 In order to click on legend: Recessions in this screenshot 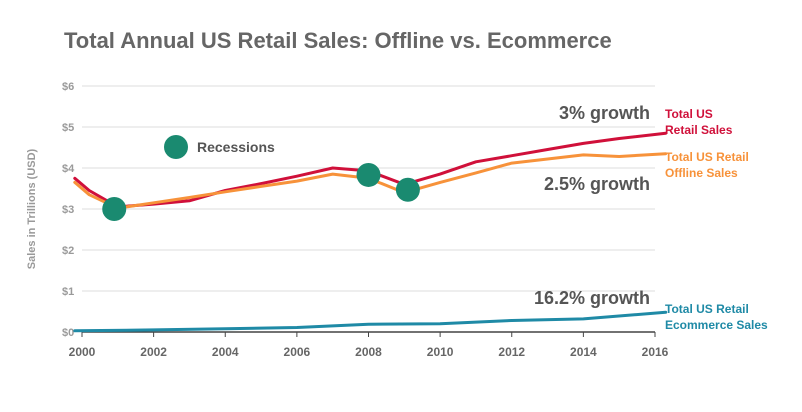, I will do `click(219, 147)`.